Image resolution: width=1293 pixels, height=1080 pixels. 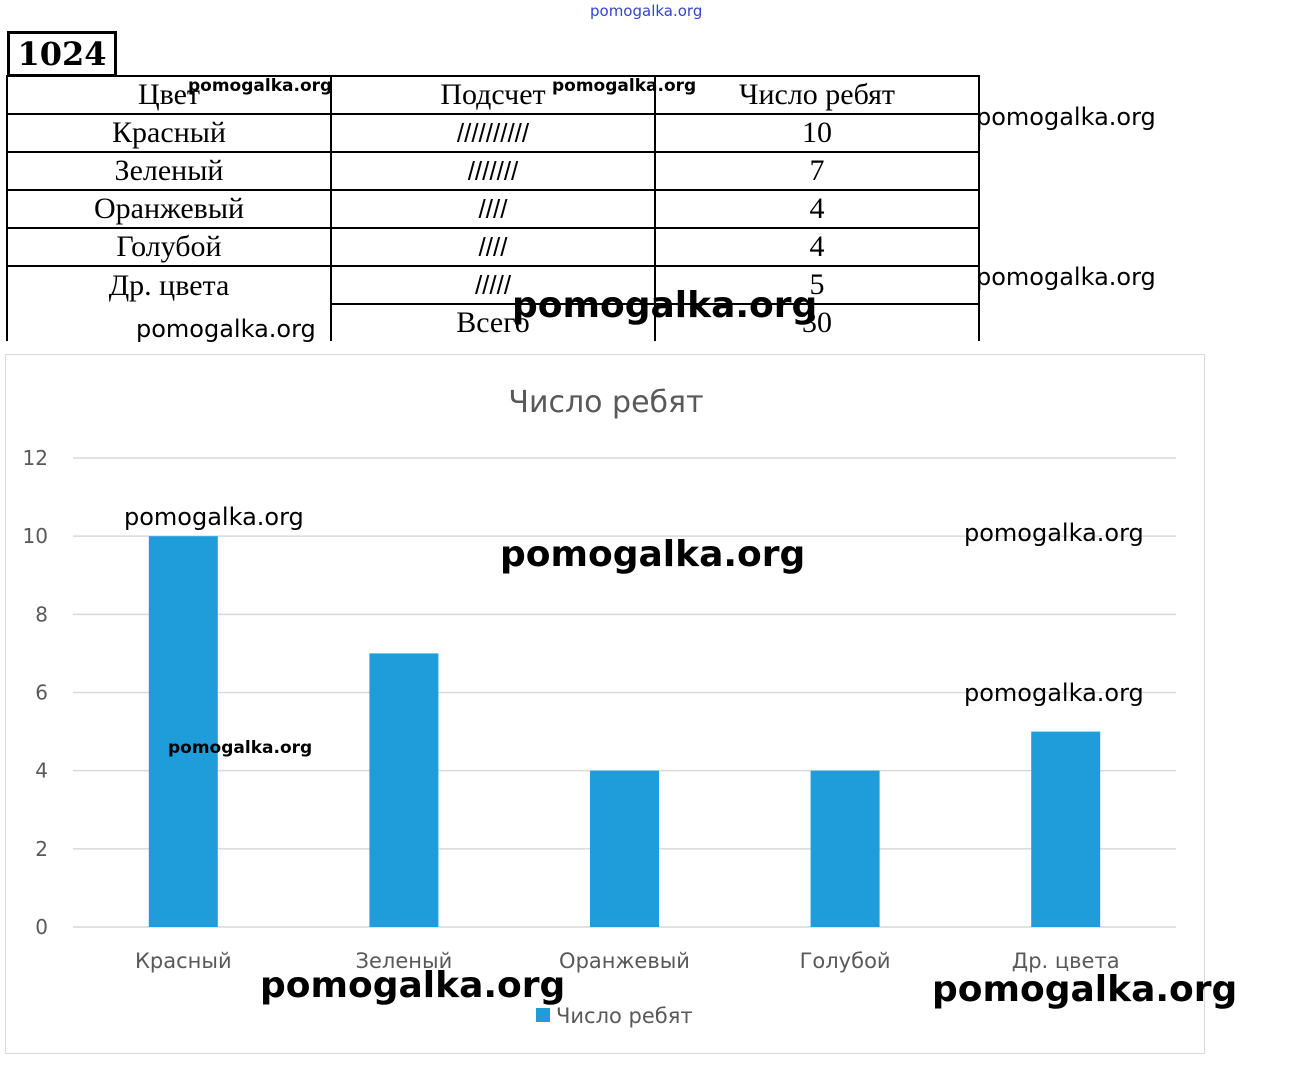 I want to click on row-count: 7, so click(x=817, y=171).